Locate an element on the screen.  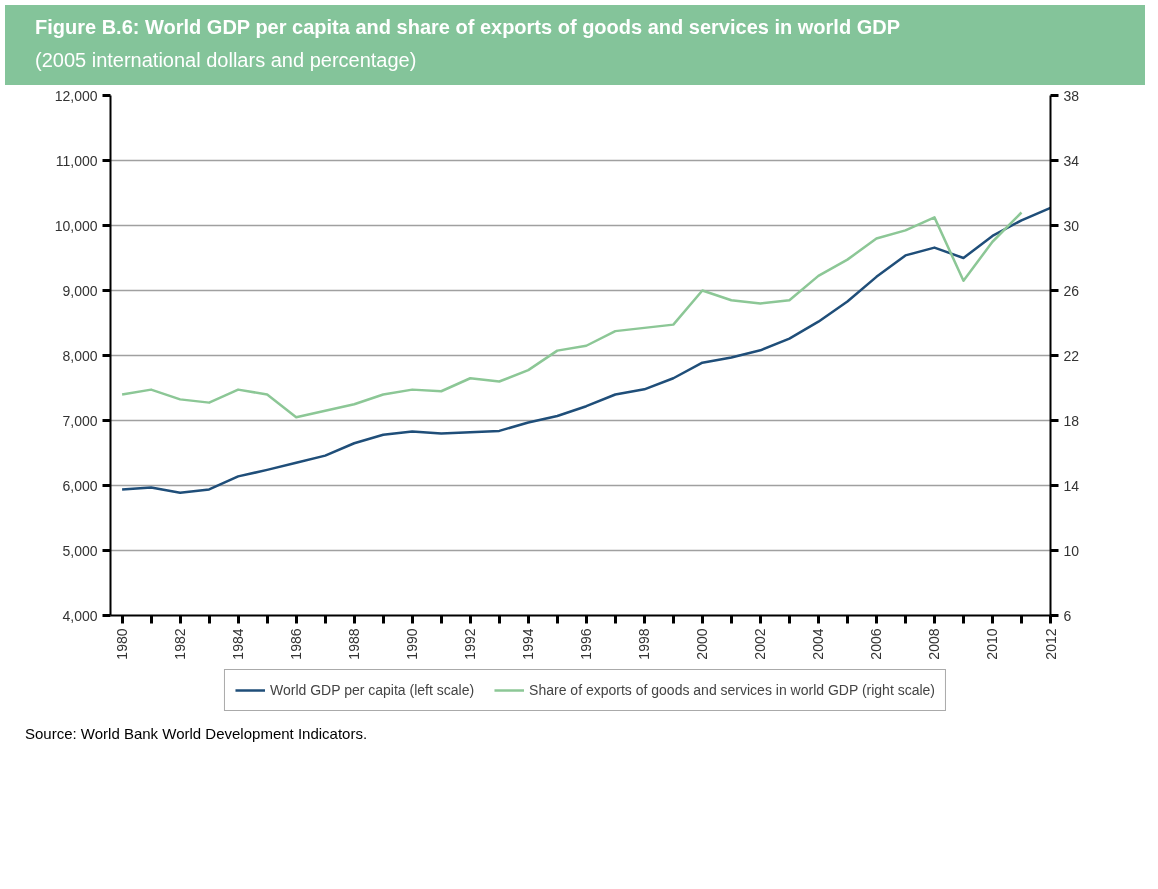
x-tick-label: 1994 is located at coordinates (528, 644).